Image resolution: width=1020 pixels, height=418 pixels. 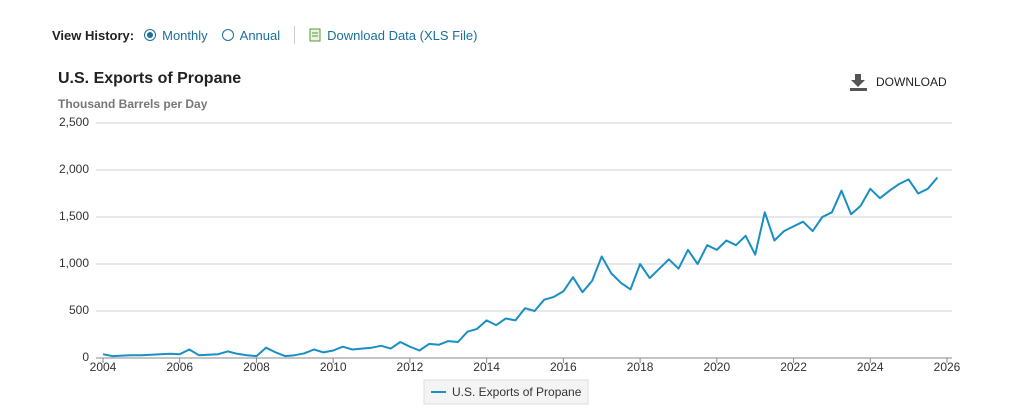 I want to click on xls-icon, so click(x=315, y=35).